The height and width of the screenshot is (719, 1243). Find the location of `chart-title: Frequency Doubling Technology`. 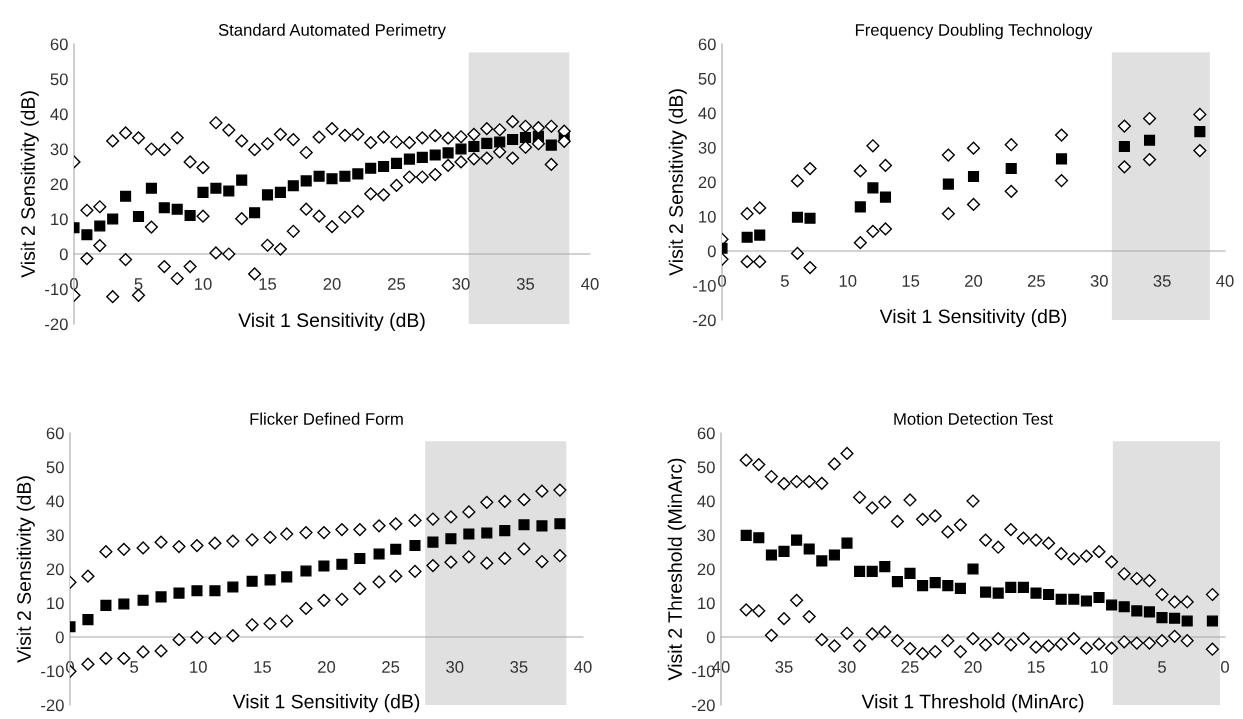

chart-title: Frequency Doubling Technology is located at coordinates (974, 31).